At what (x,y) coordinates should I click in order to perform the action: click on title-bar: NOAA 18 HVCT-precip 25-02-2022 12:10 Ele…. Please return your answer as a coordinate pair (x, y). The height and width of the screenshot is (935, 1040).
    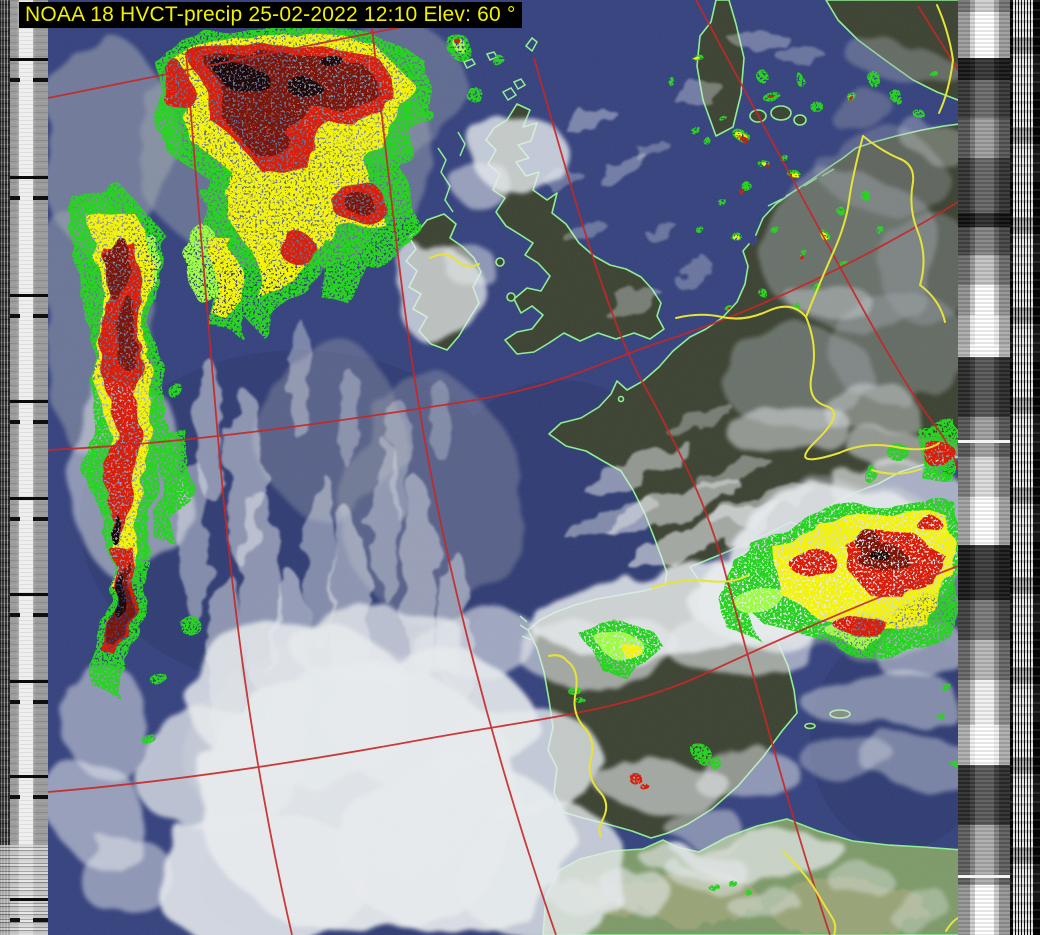
    Looking at the image, I should click on (270, 15).